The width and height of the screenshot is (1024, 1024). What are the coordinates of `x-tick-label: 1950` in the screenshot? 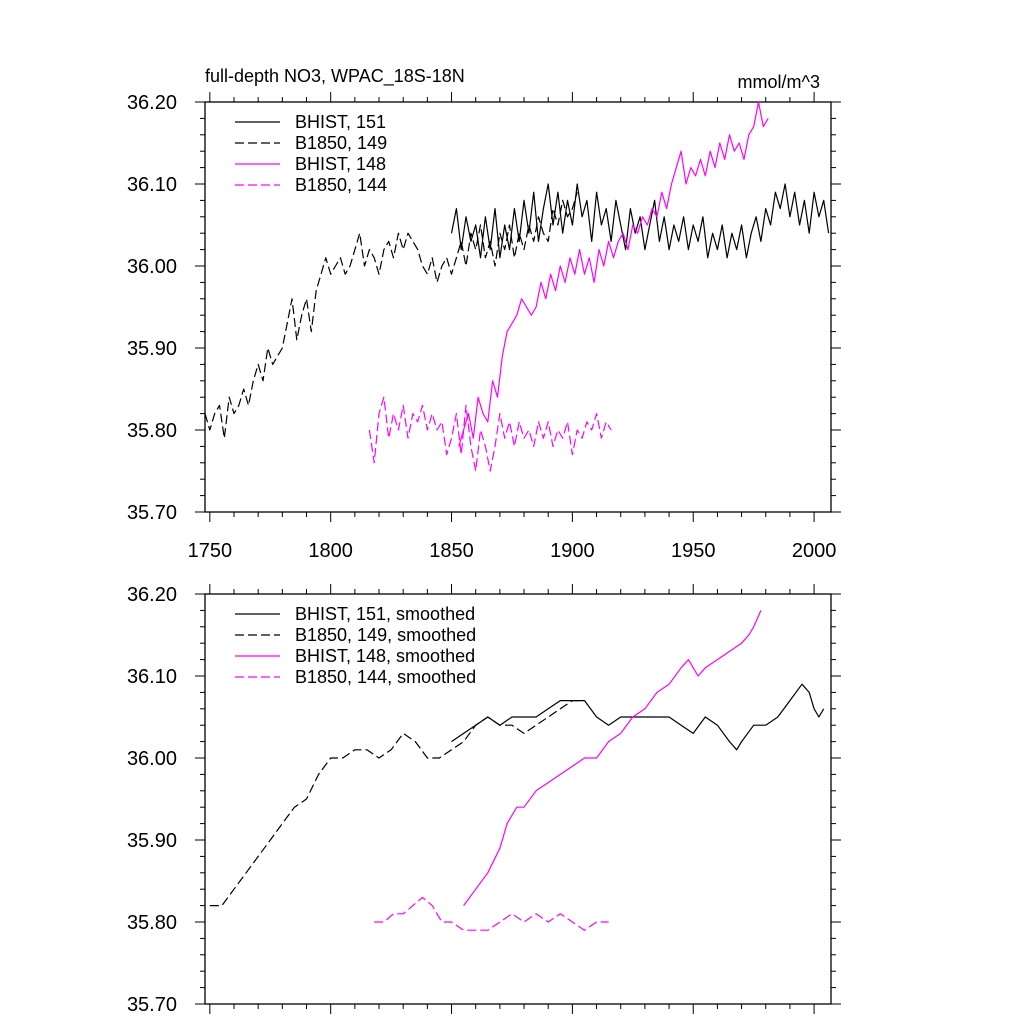 It's located at (693, 551).